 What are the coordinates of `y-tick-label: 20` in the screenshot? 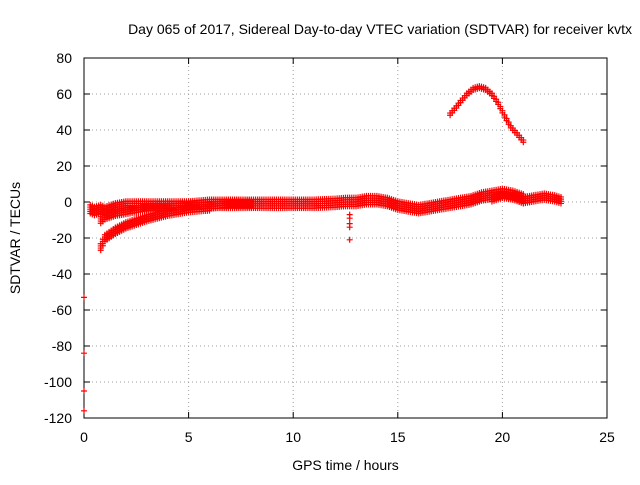 It's located at (64, 166).